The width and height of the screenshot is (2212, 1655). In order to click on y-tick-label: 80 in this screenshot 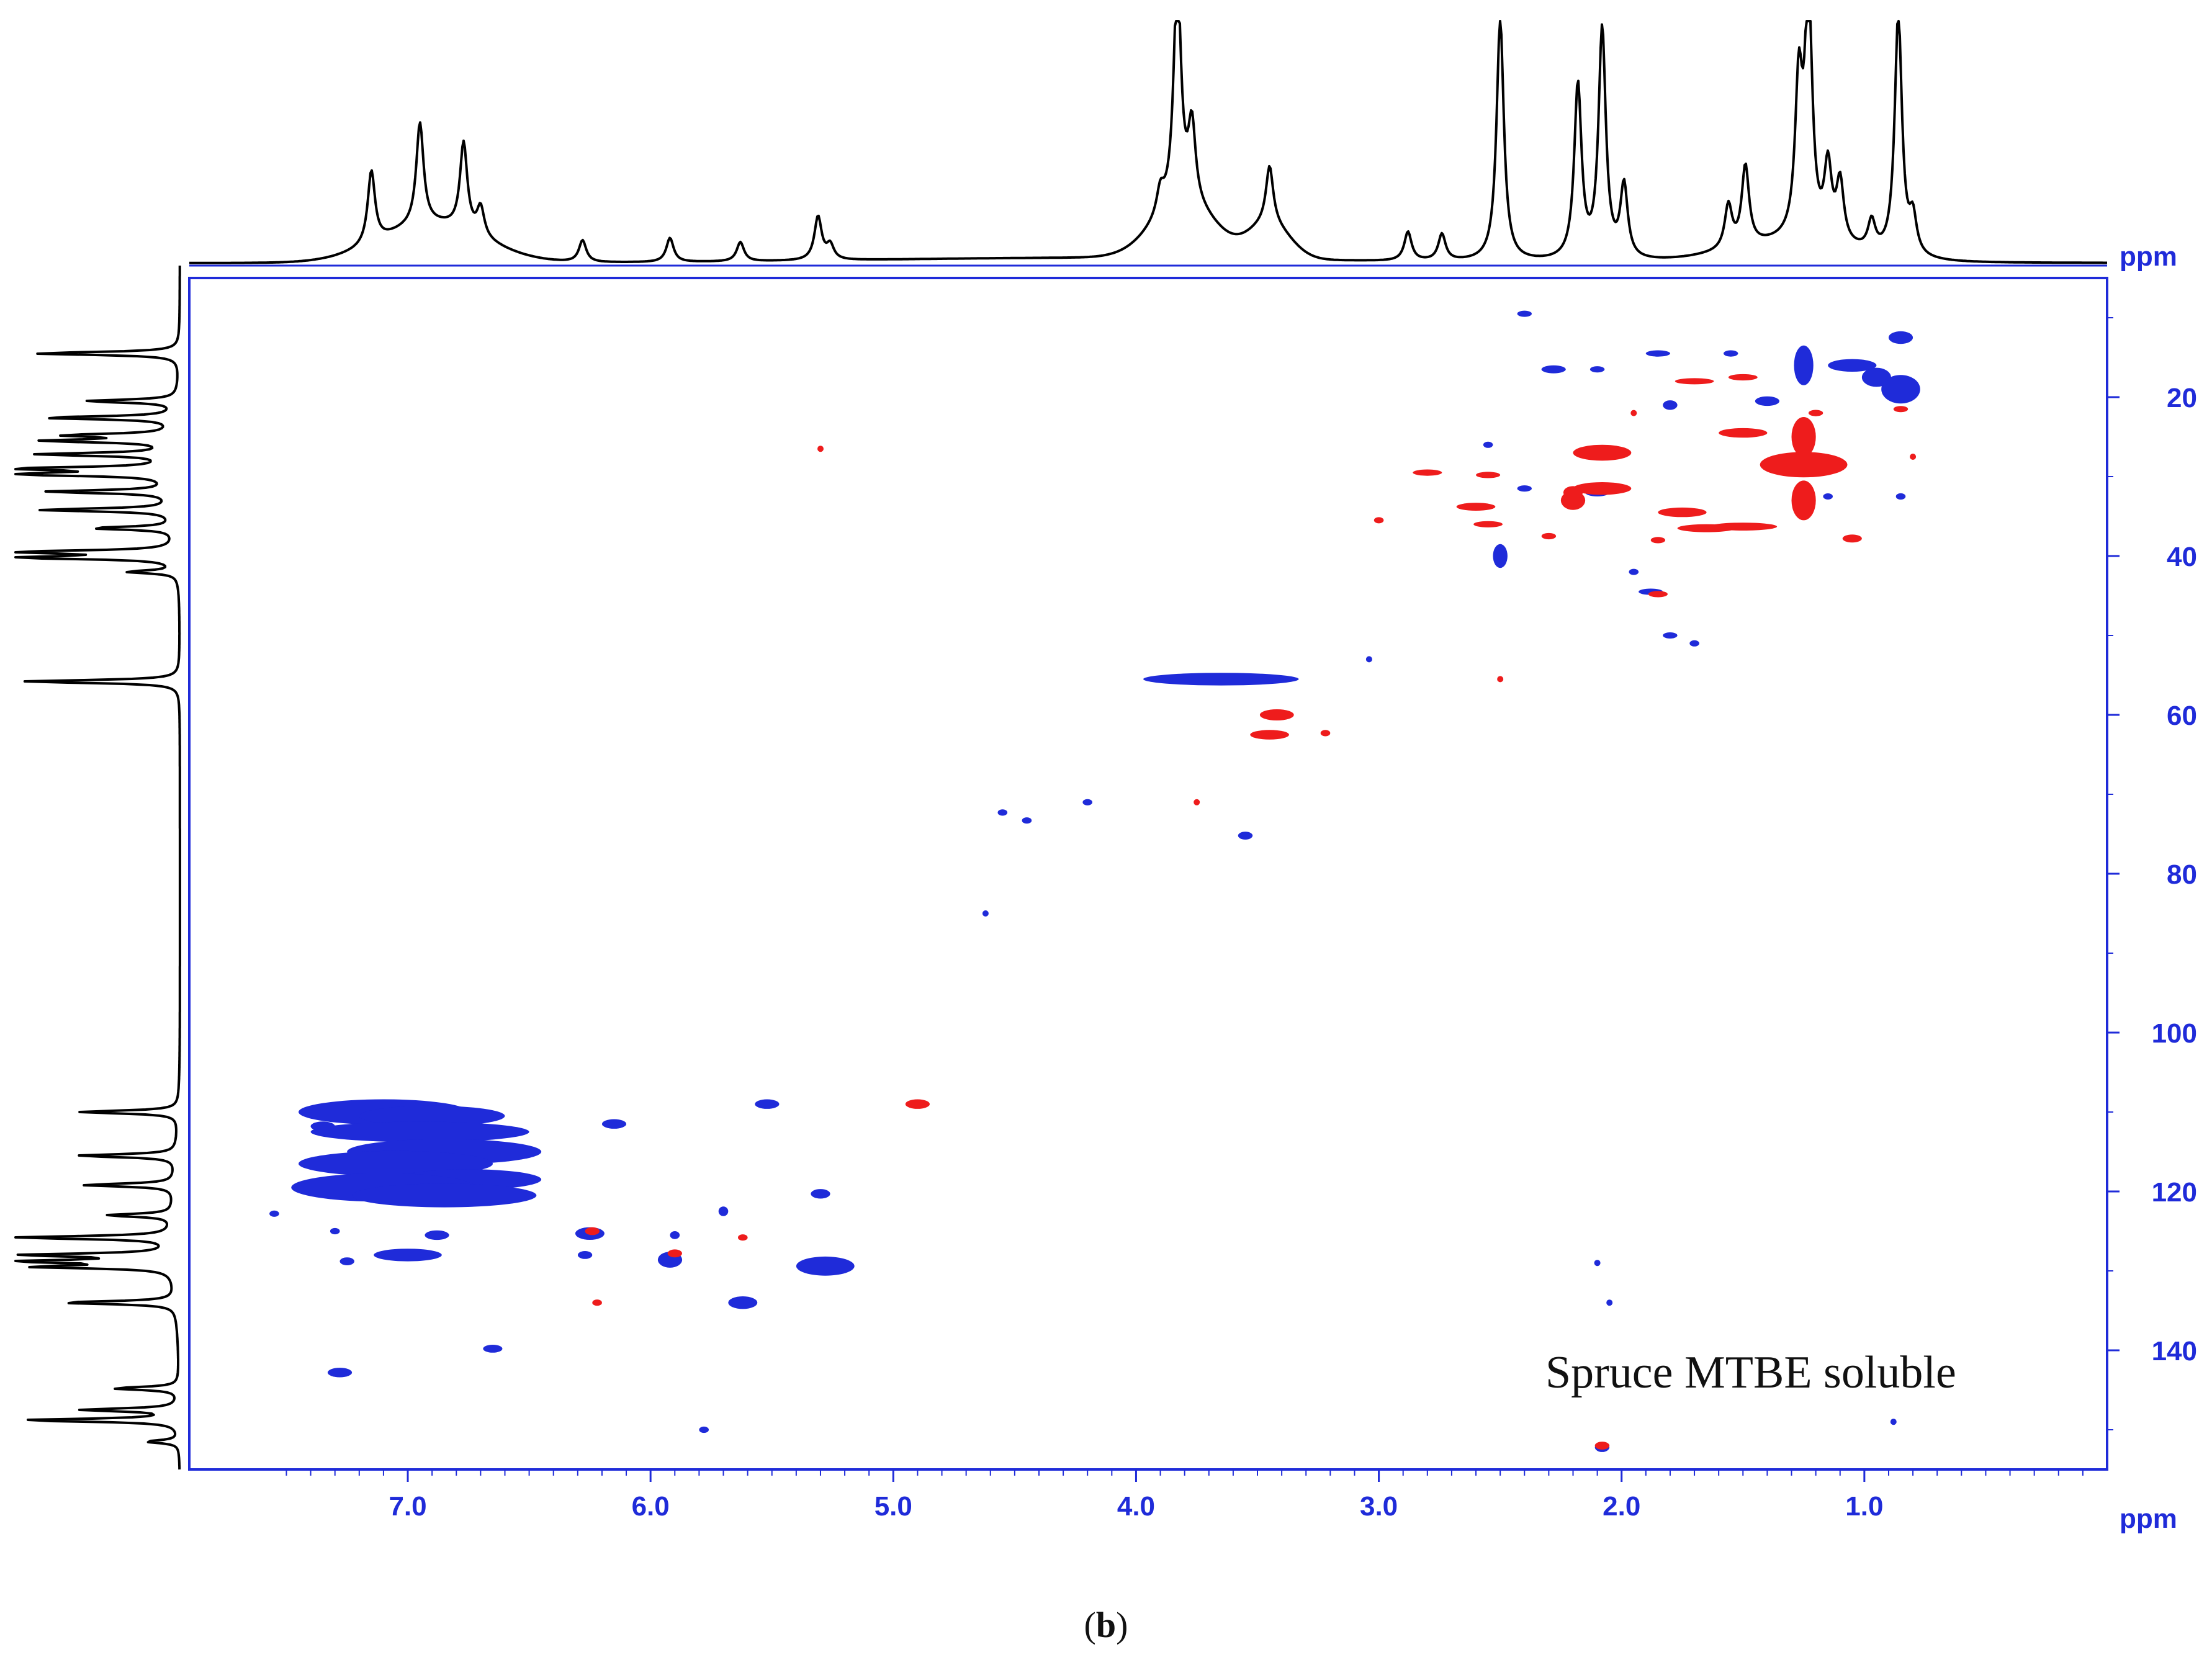, I will do `click(2182, 874)`.